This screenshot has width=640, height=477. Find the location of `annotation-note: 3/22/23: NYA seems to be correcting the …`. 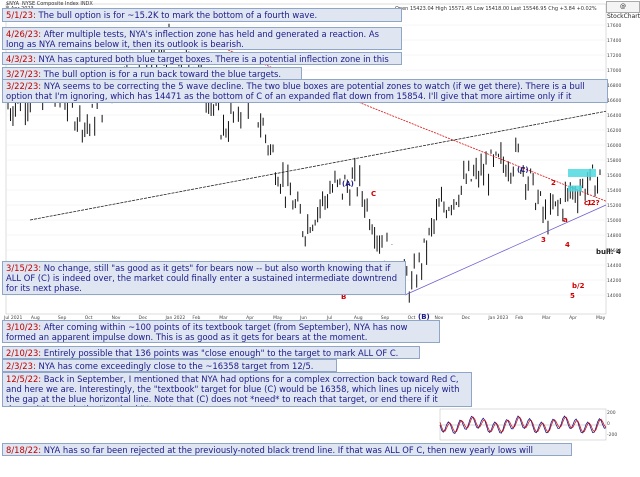

annotation-note: 3/22/23: NYA seems to be correcting the … is located at coordinates (305, 91).